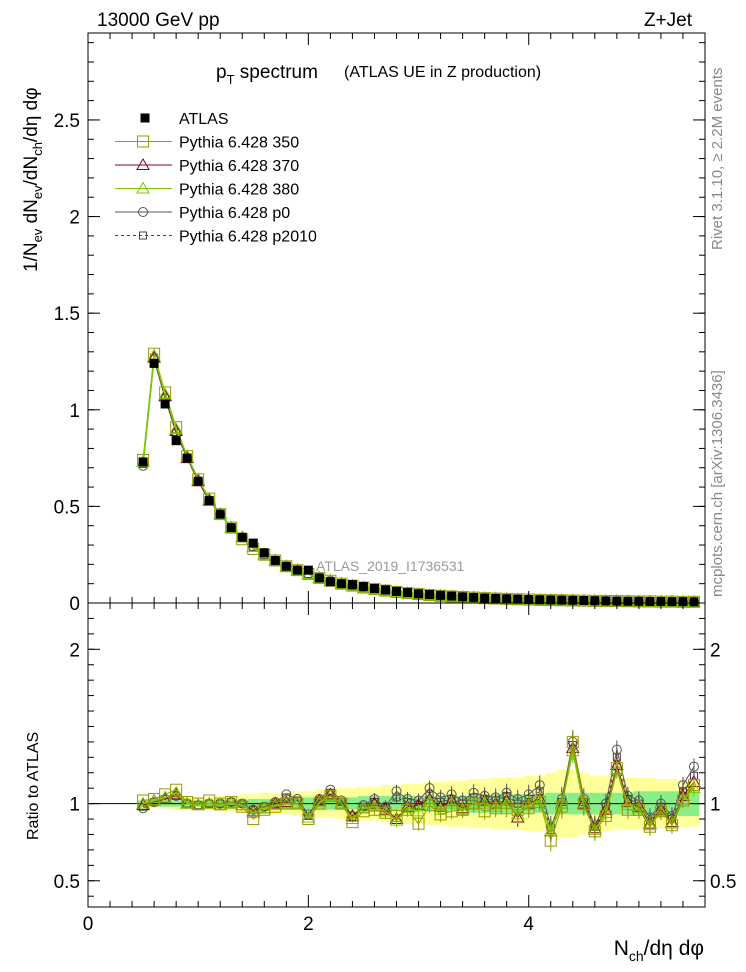 This screenshot has width=746, height=972. Describe the element at coordinates (668, 20) in the screenshot. I see `header-right: Z+Jet` at that location.